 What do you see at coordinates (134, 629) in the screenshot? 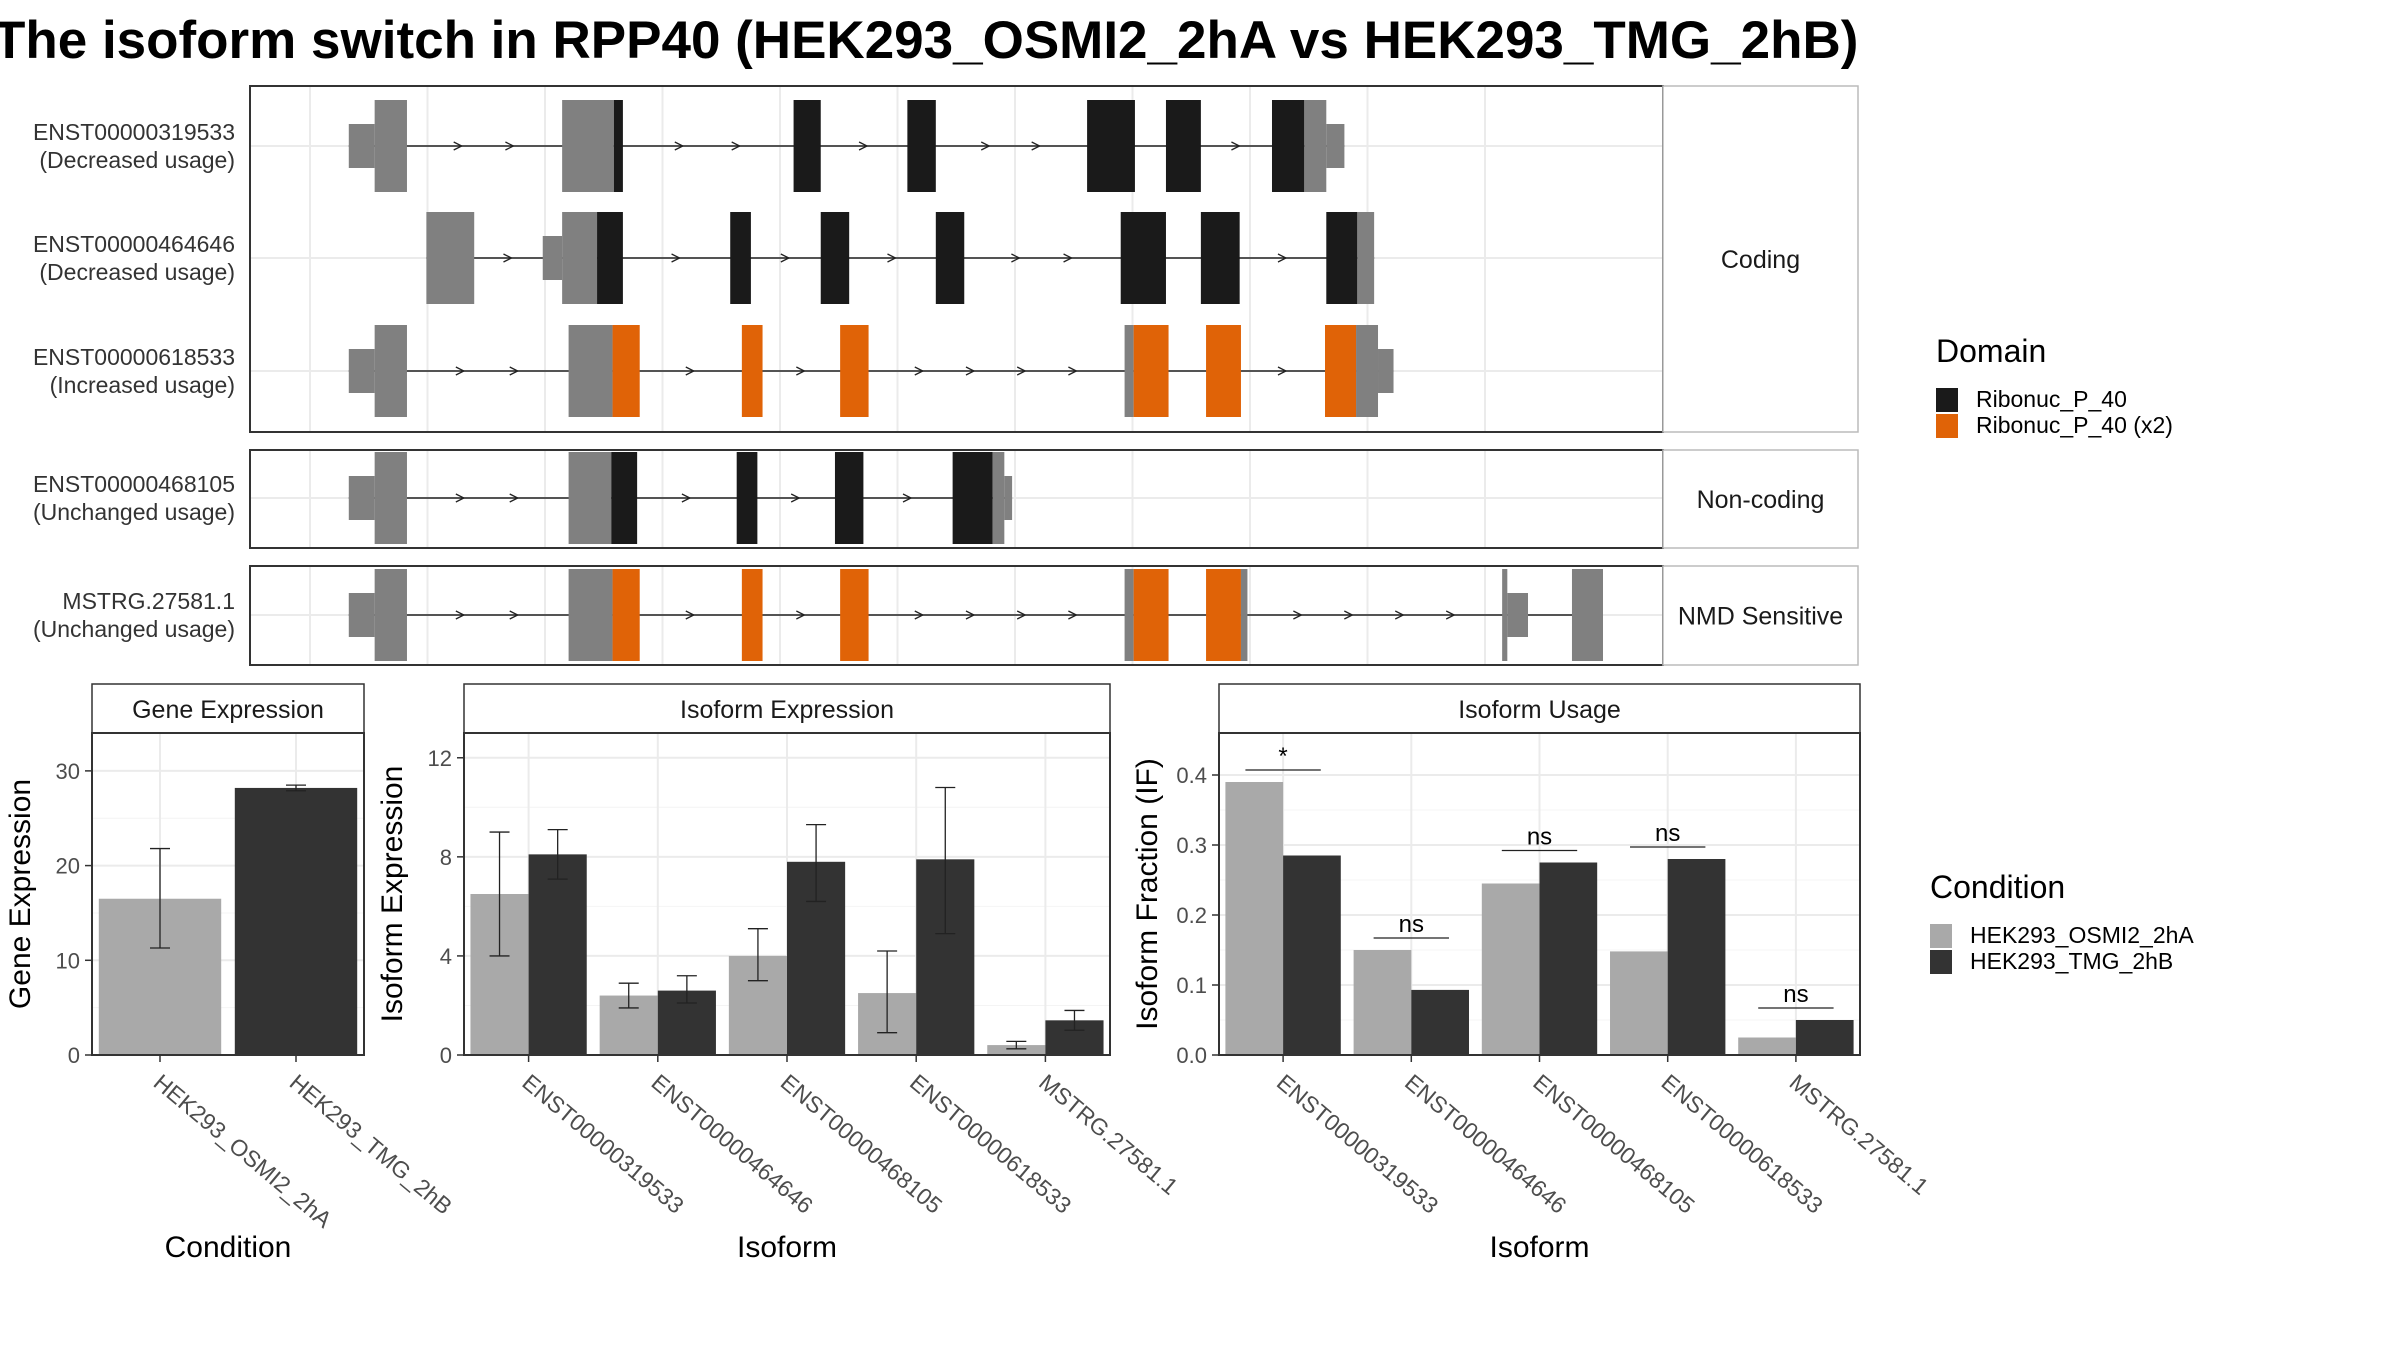
I see `isoform-usage-label: (Unchanged usage)` at bounding box center [134, 629].